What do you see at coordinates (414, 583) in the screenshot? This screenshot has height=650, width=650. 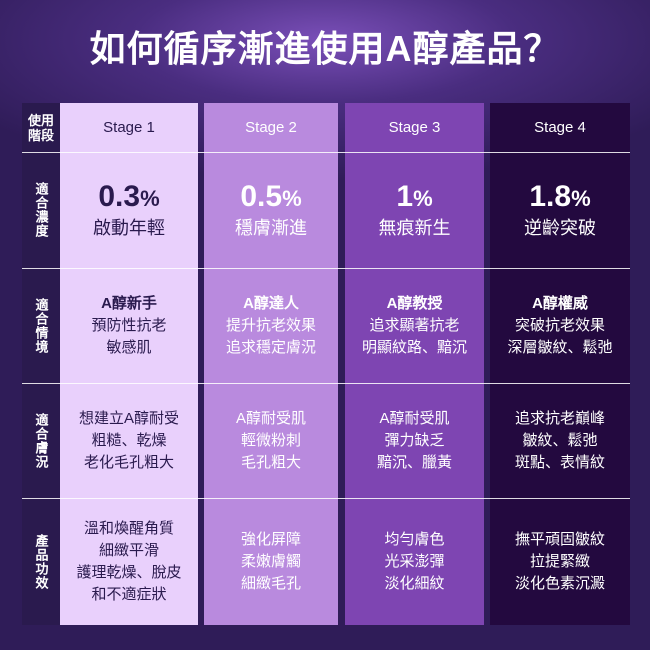 I see `text-line: 淡化細紋` at bounding box center [414, 583].